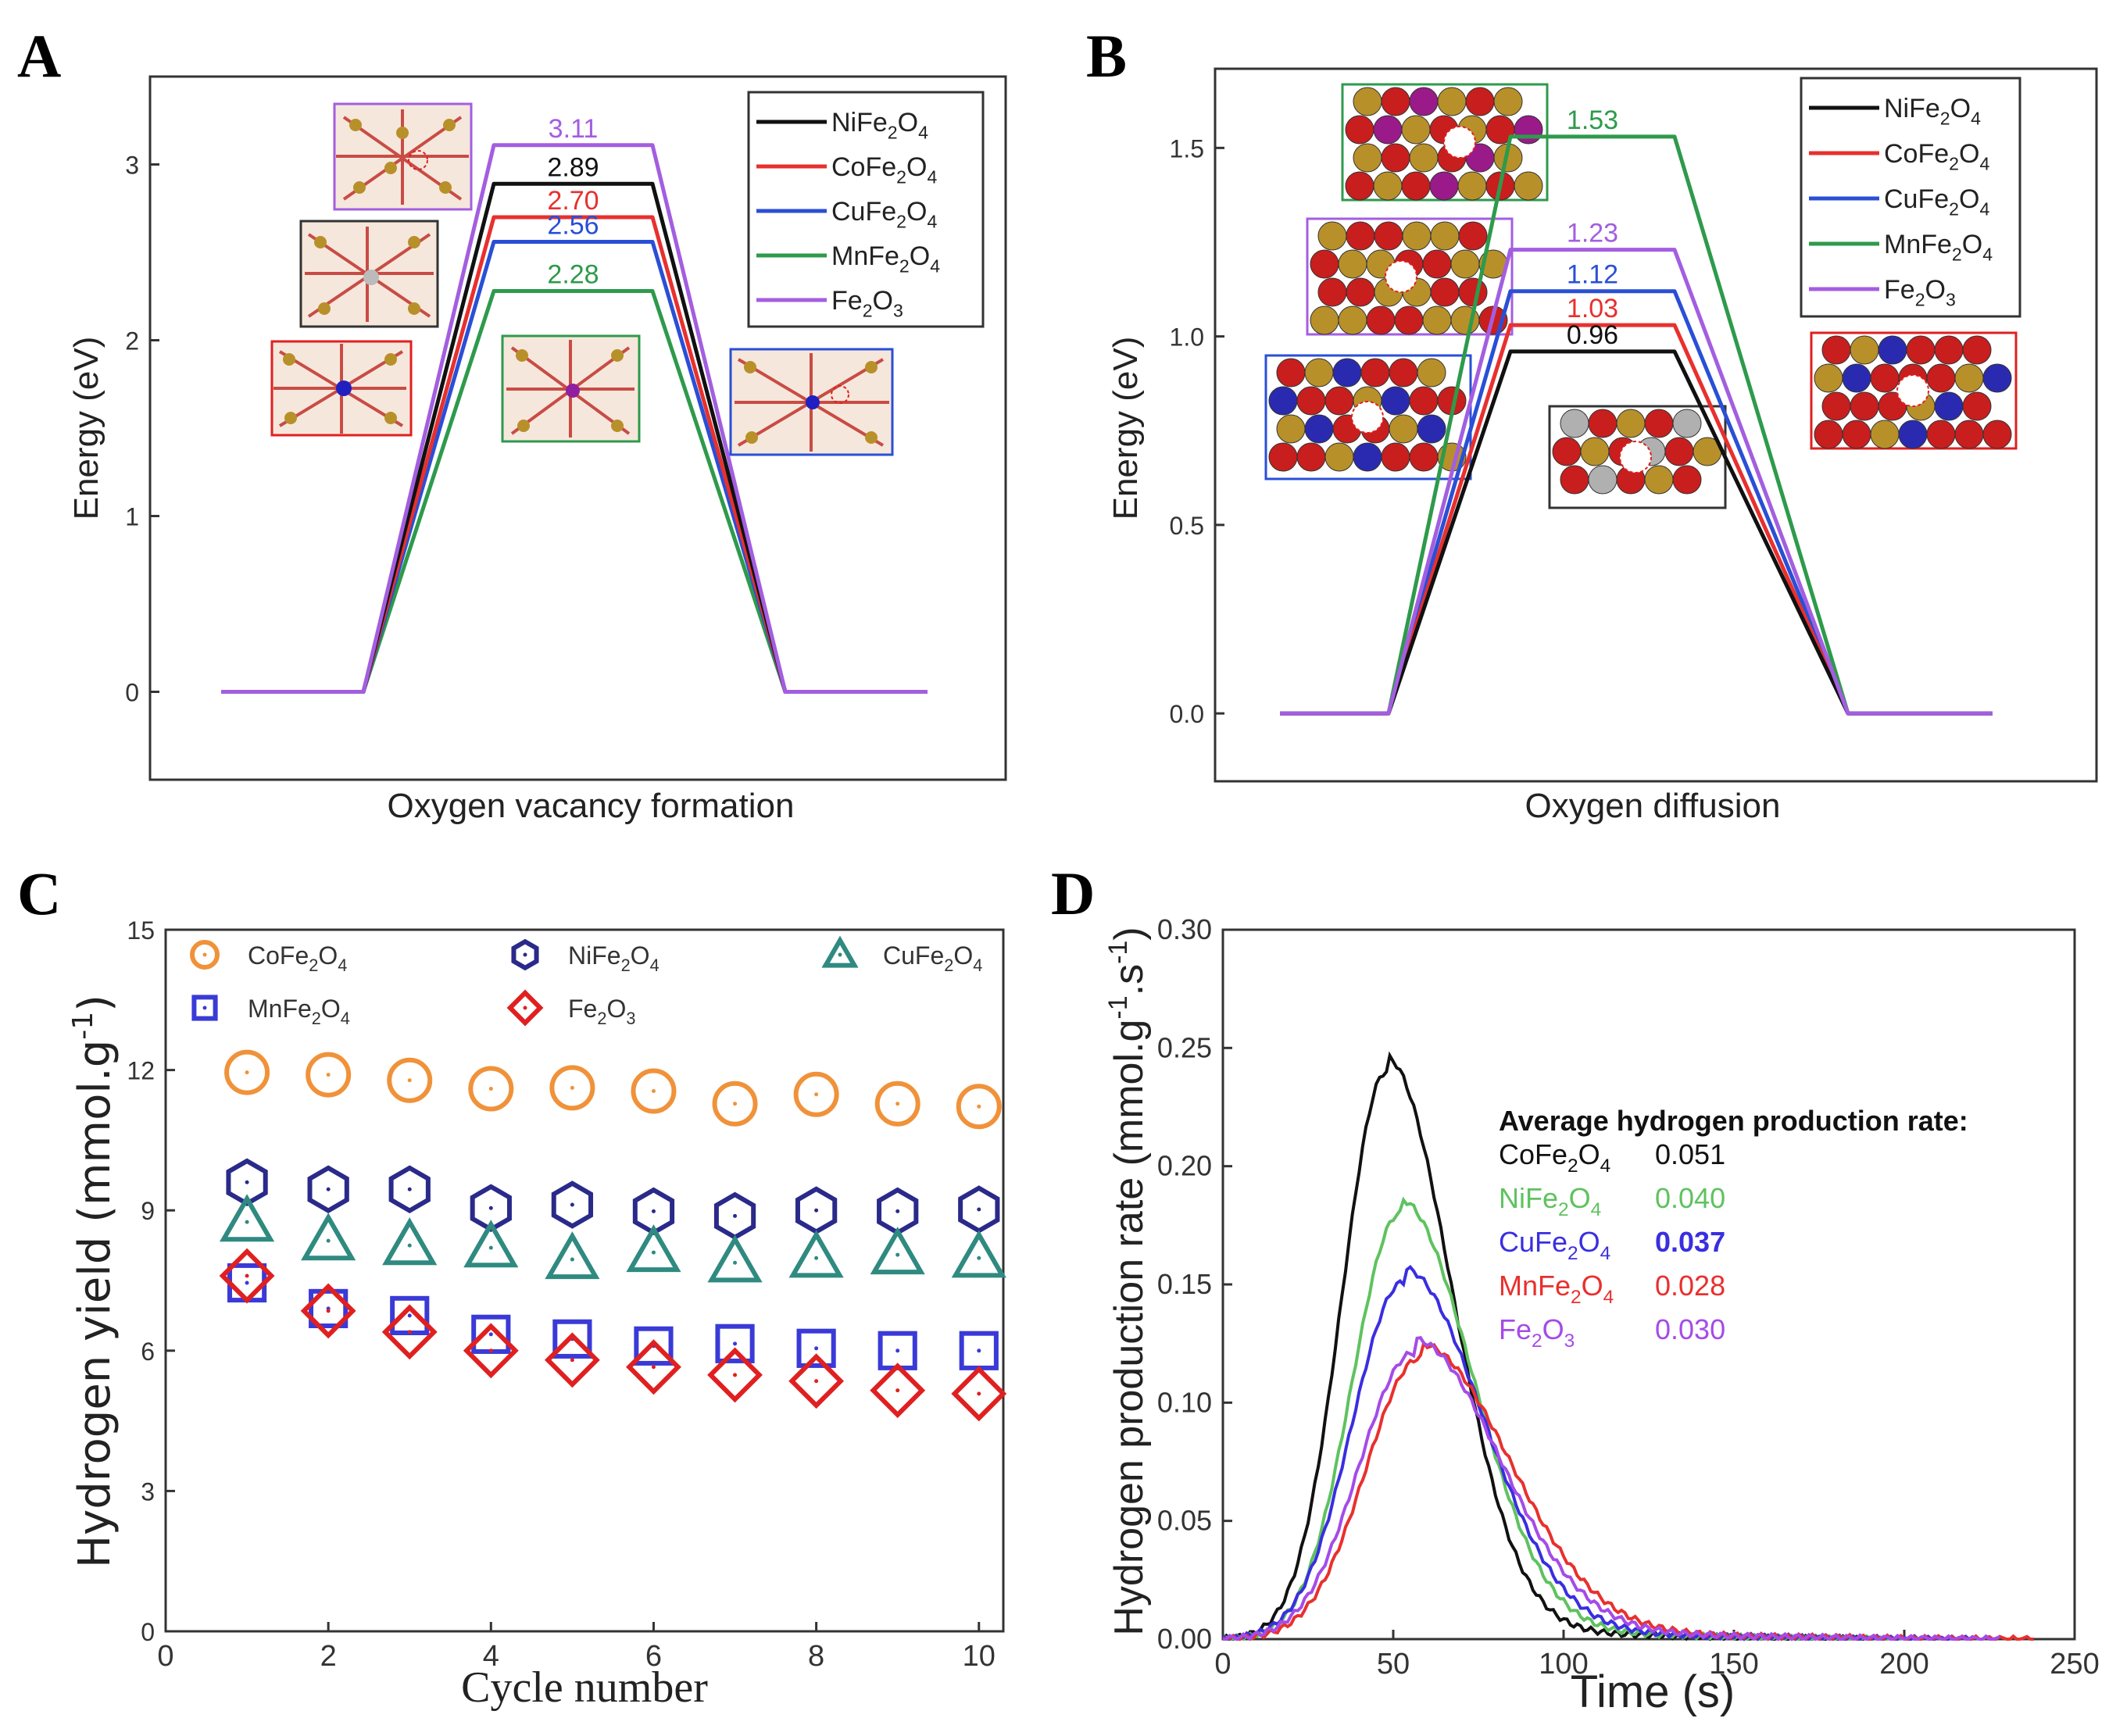  What do you see at coordinates (573, 275) in the screenshot?
I see `panel-a-barrier-label-mnfe2o4: 2.28` at bounding box center [573, 275].